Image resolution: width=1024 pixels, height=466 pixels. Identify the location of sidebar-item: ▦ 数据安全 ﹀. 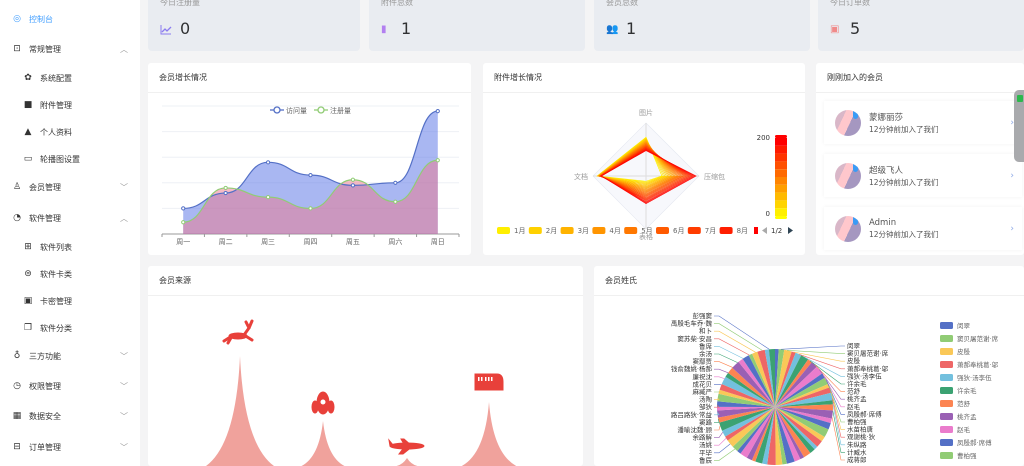
(70, 416).